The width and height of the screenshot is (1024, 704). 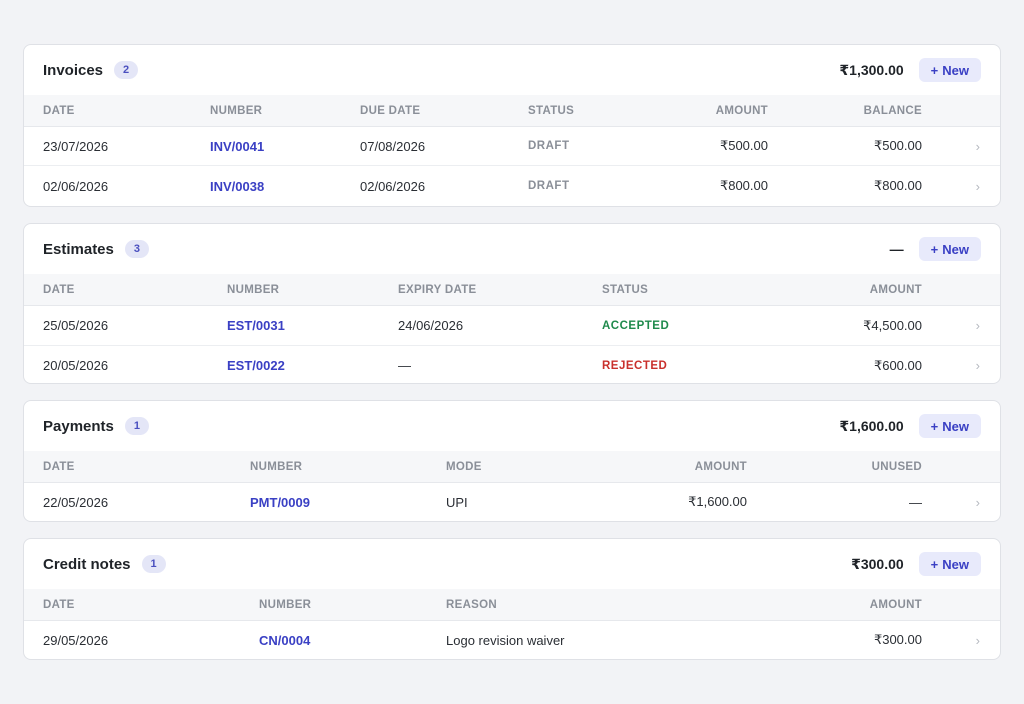 I want to click on new-payment-label: New, so click(x=955, y=426).